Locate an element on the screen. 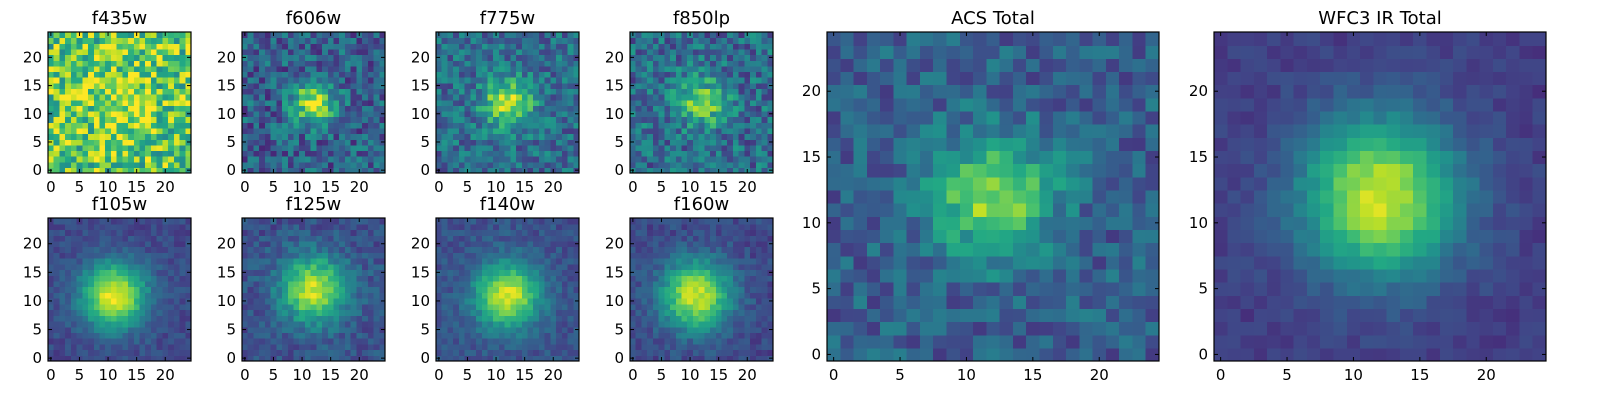 Image resolution: width=1600 pixels, height=400 pixels. x-tick-label: 15 is located at coordinates (330, 375).